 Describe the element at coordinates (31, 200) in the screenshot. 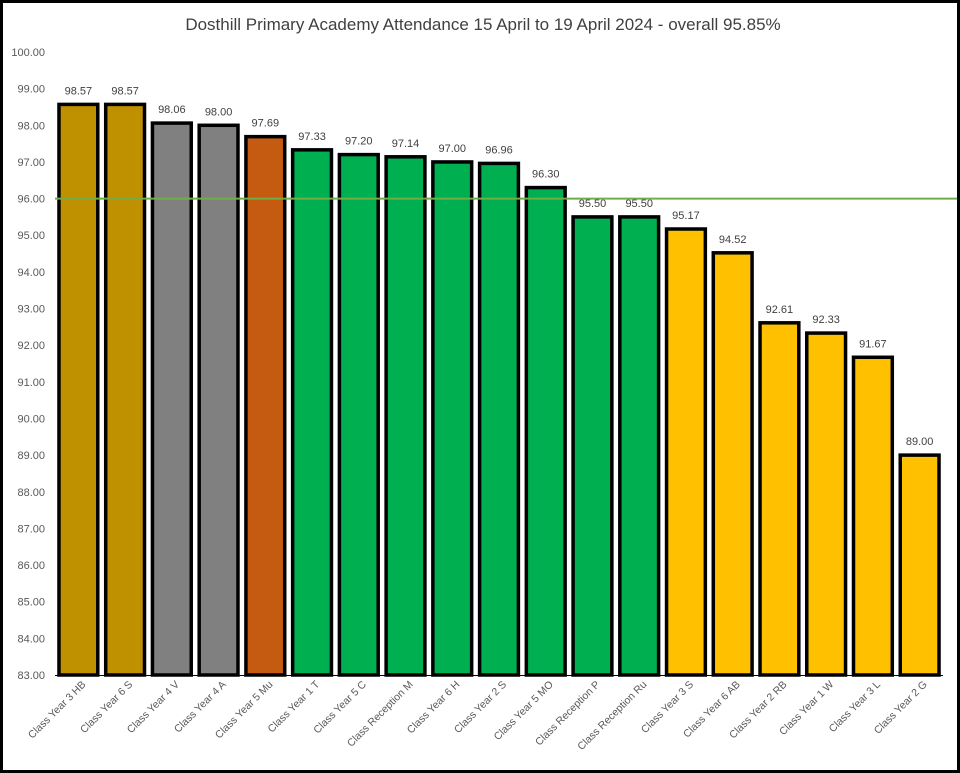

I see `y-tick-label: 96.00` at that location.